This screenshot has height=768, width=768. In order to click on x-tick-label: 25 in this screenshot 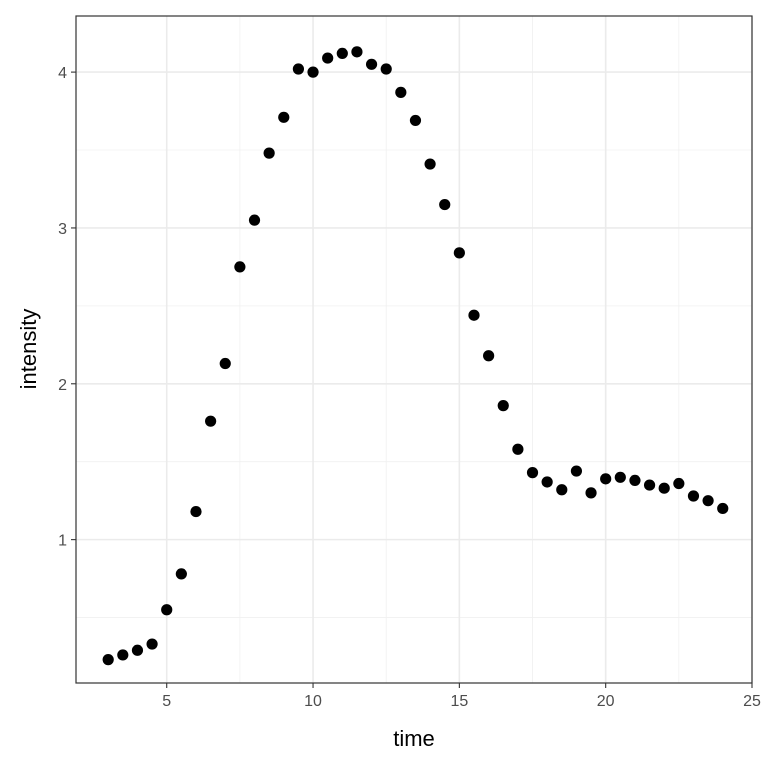, I will do `click(752, 701)`.